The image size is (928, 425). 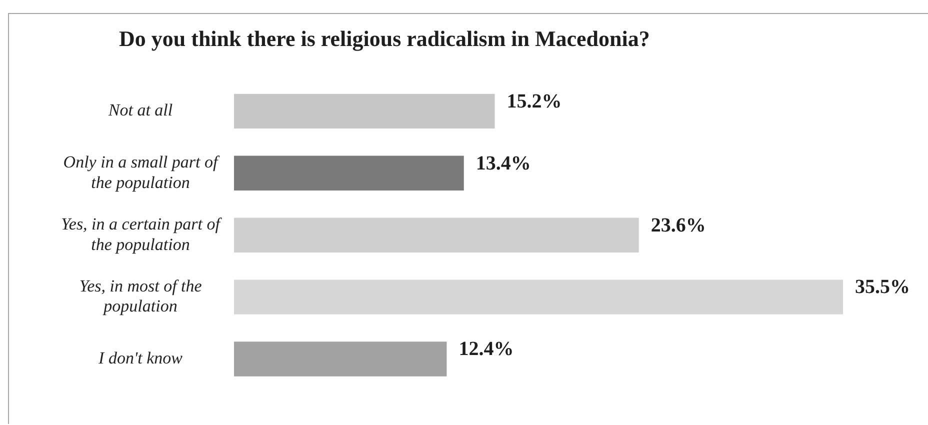 I want to click on data-label: 13.4%, so click(x=503, y=163).